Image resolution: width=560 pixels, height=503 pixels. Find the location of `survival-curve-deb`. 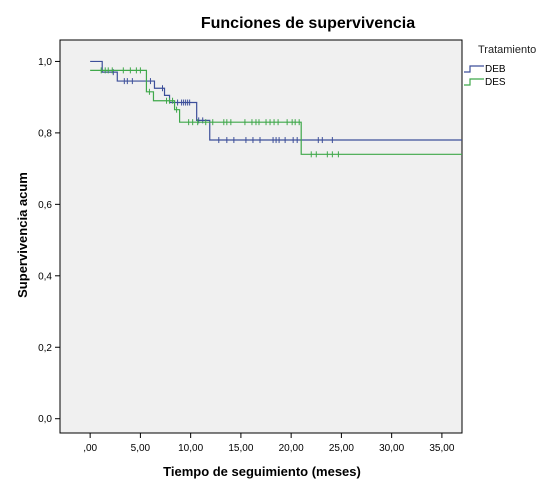

survival-curve-deb is located at coordinates (276, 100).